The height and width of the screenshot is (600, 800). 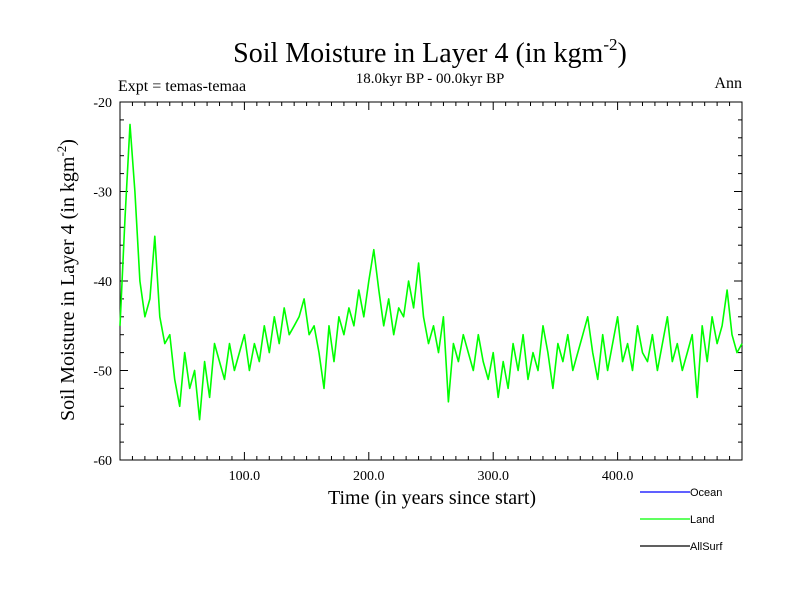 What do you see at coordinates (430, 79) in the screenshot?
I see `chart-subtitle: 18.0kyr BP - 00.0kyr BP` at bounding box center [430, 79].